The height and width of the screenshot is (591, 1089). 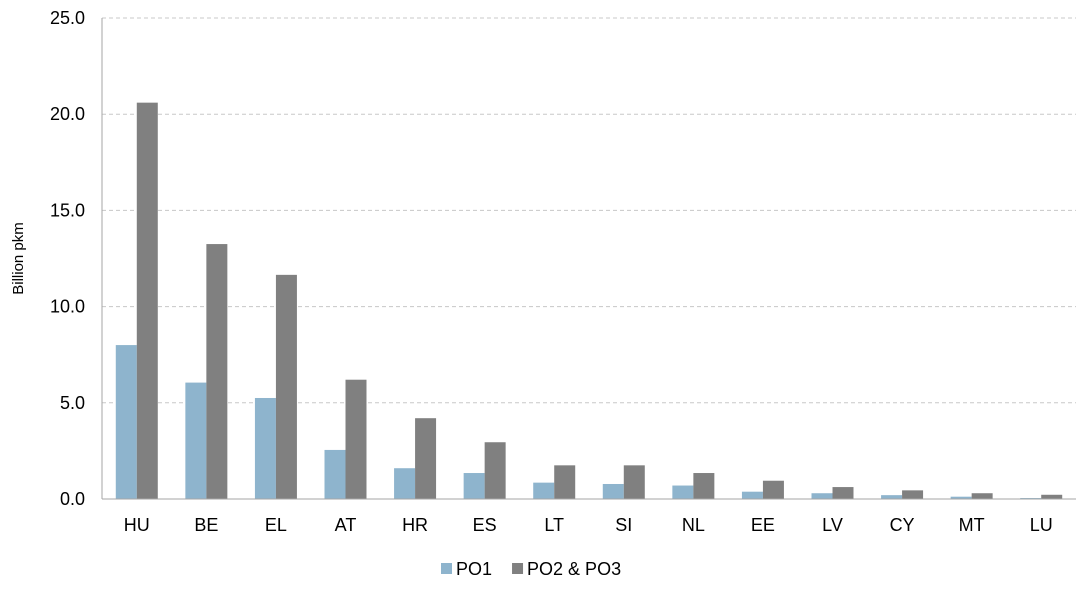 I want to click on y-tick-label: 5.0, so click(x=72, y=403).